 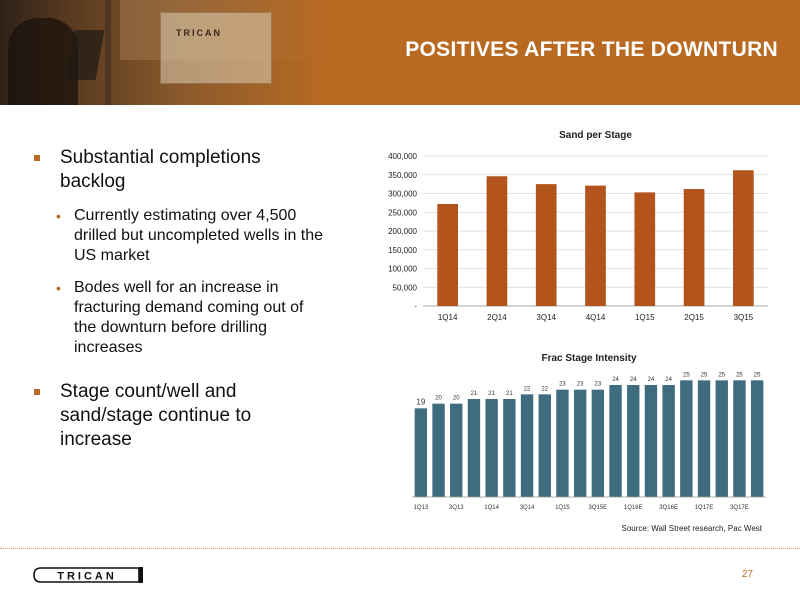 What do you see at coordinates (400, 548) in the screenshot?
I see `footer-divider` at bounding box center [400, 548].